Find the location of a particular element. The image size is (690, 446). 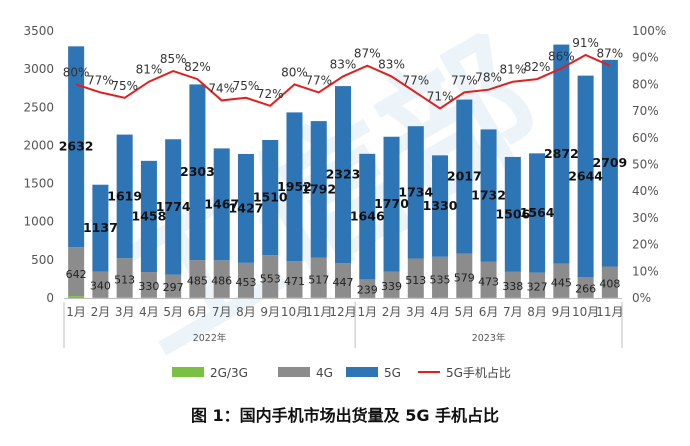

bar-4g-label: 642 is located at coordinates (76, 274).